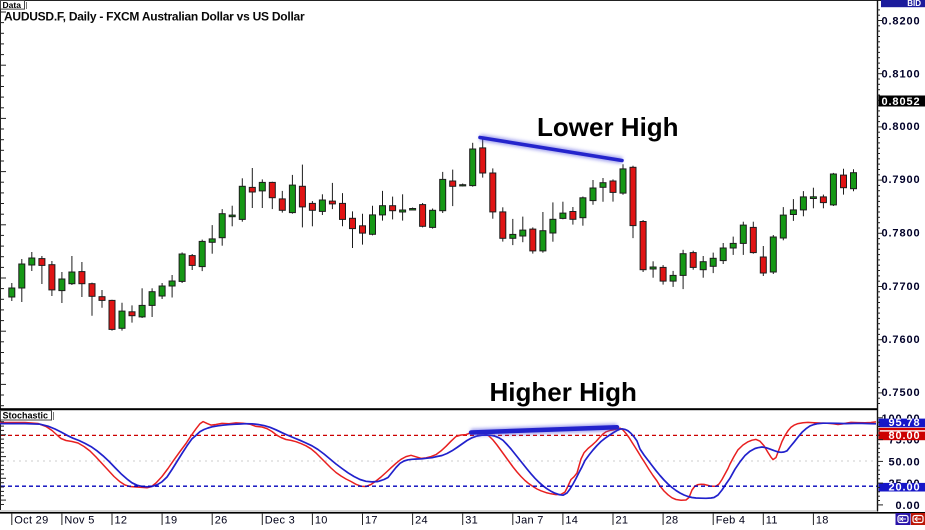 The image size is (925, 530). What do you see at coordinates (904, 423) in the screenshot?
I see `svg-text: 95.78` at bounding box center [904, 423].